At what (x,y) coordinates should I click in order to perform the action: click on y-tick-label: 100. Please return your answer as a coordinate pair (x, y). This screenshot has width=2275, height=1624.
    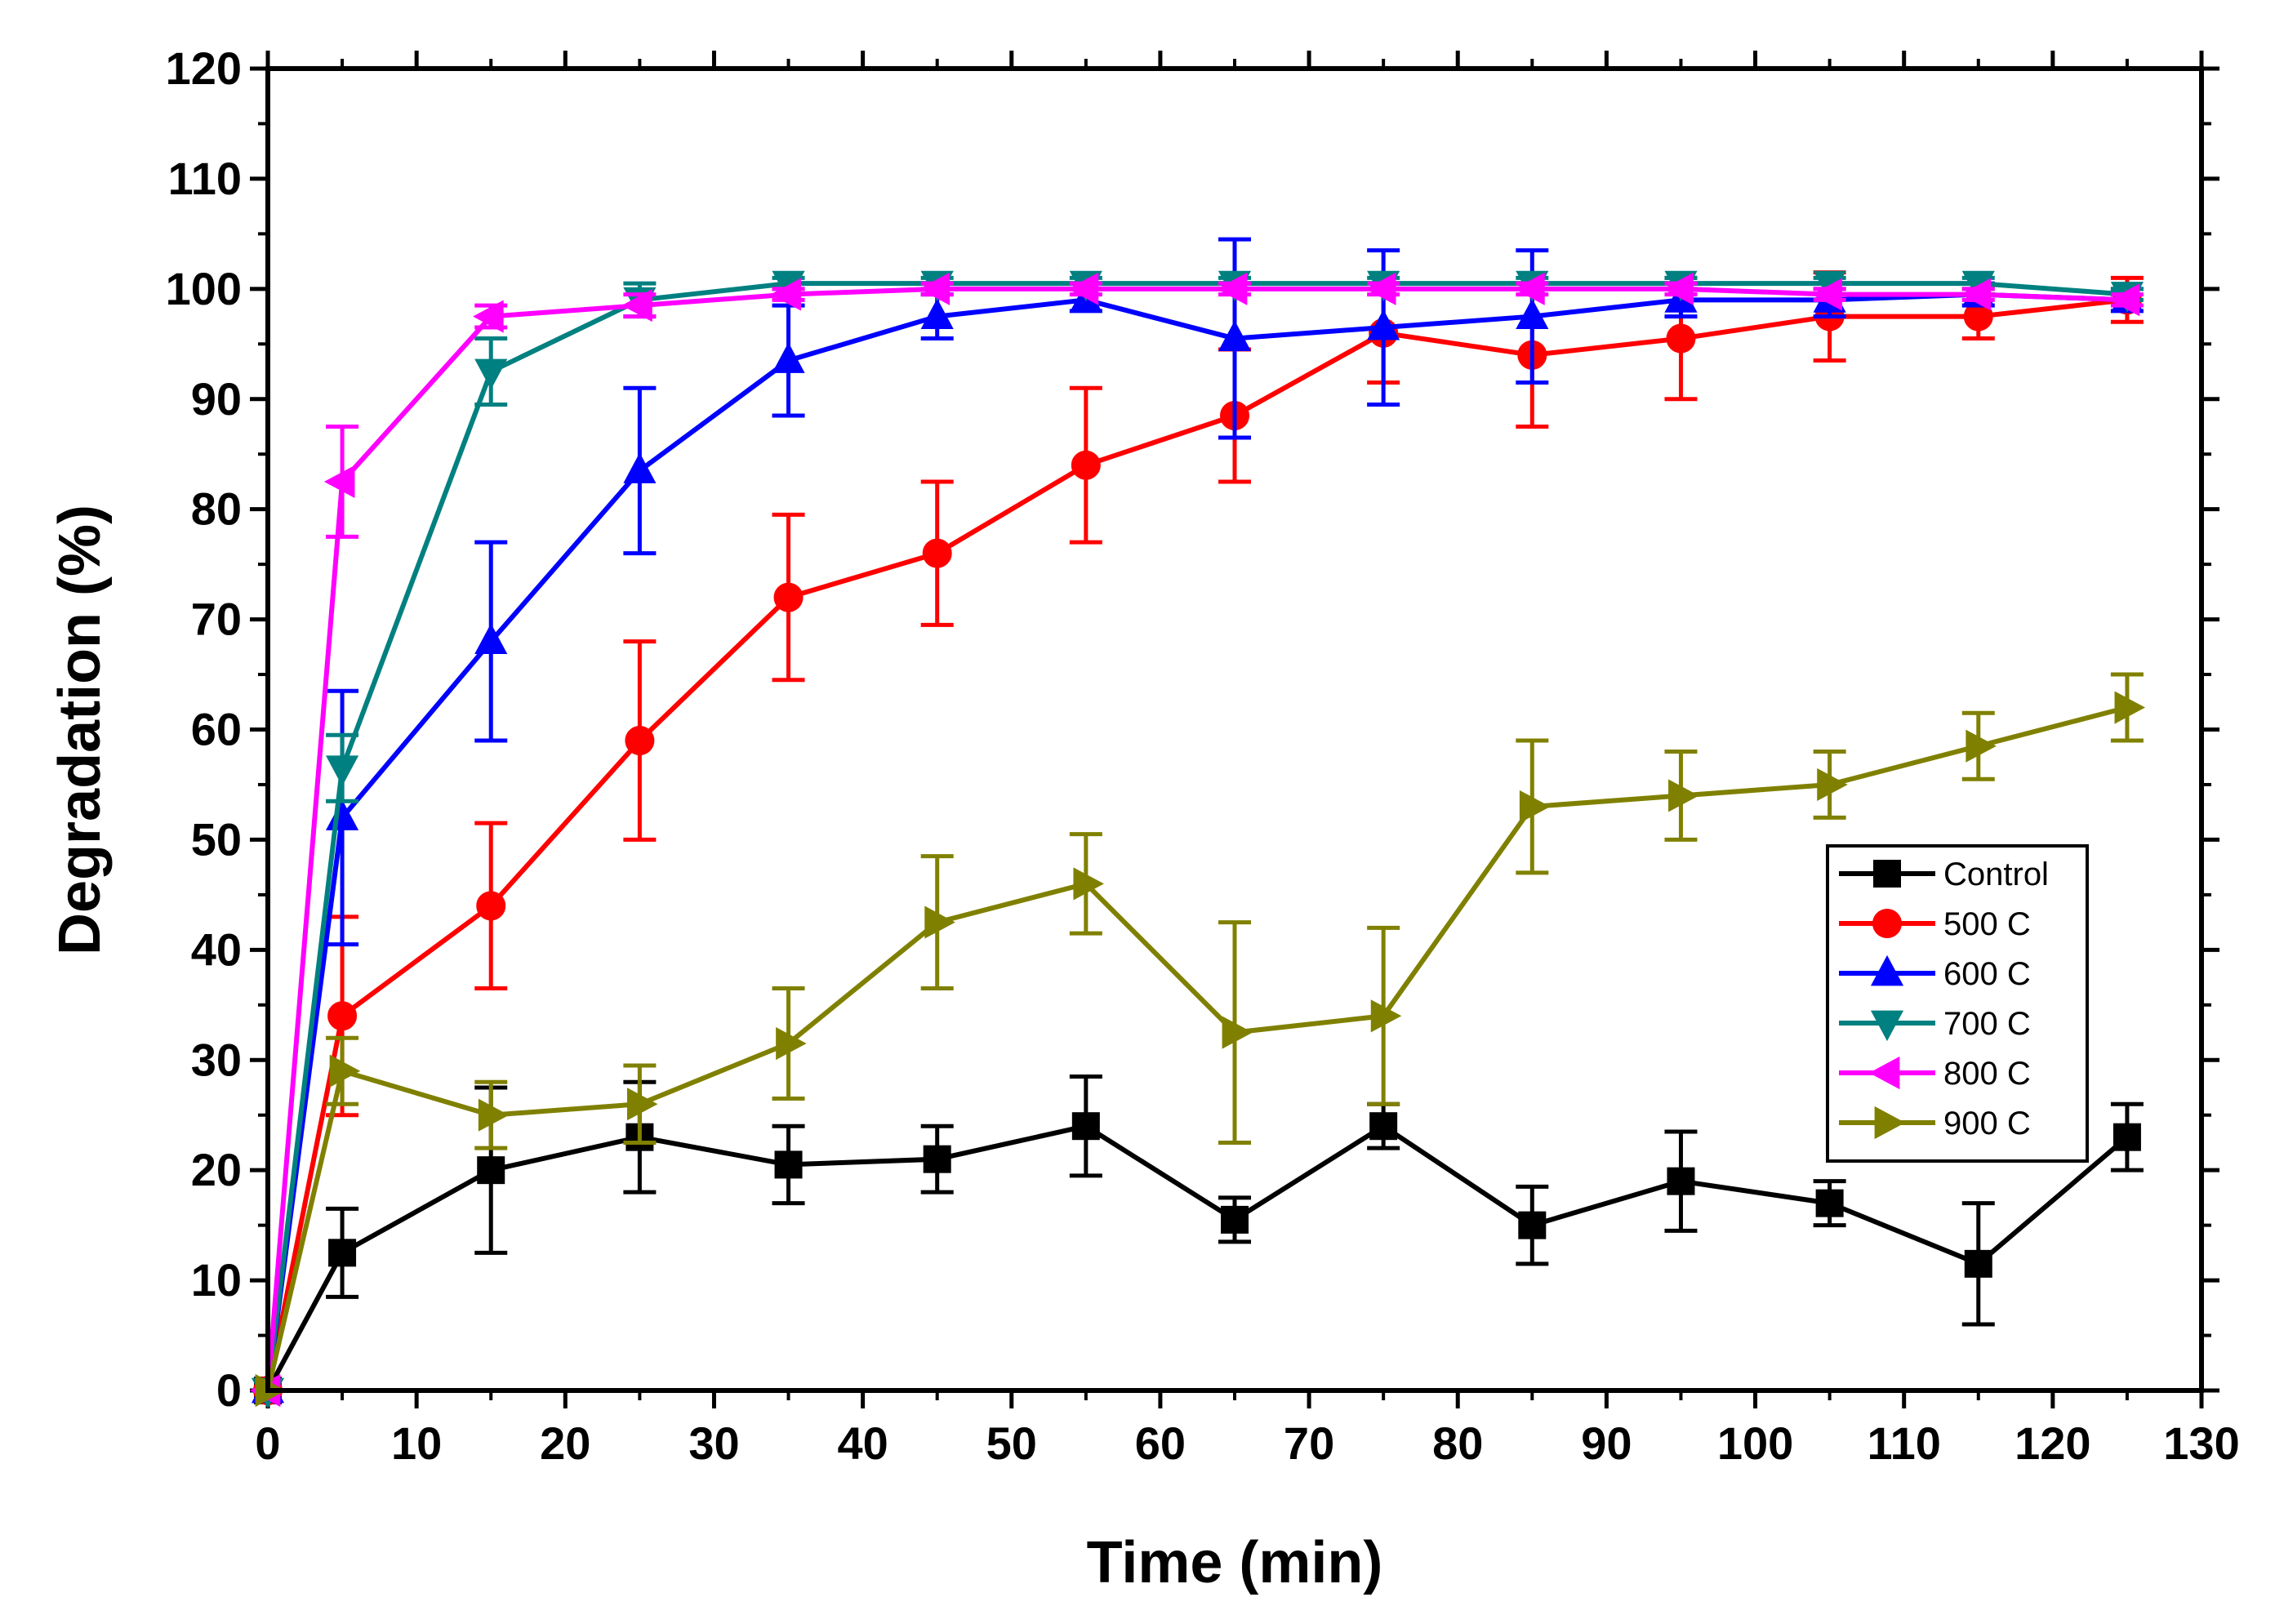
    Looking at the image, I should click on (204, 288).